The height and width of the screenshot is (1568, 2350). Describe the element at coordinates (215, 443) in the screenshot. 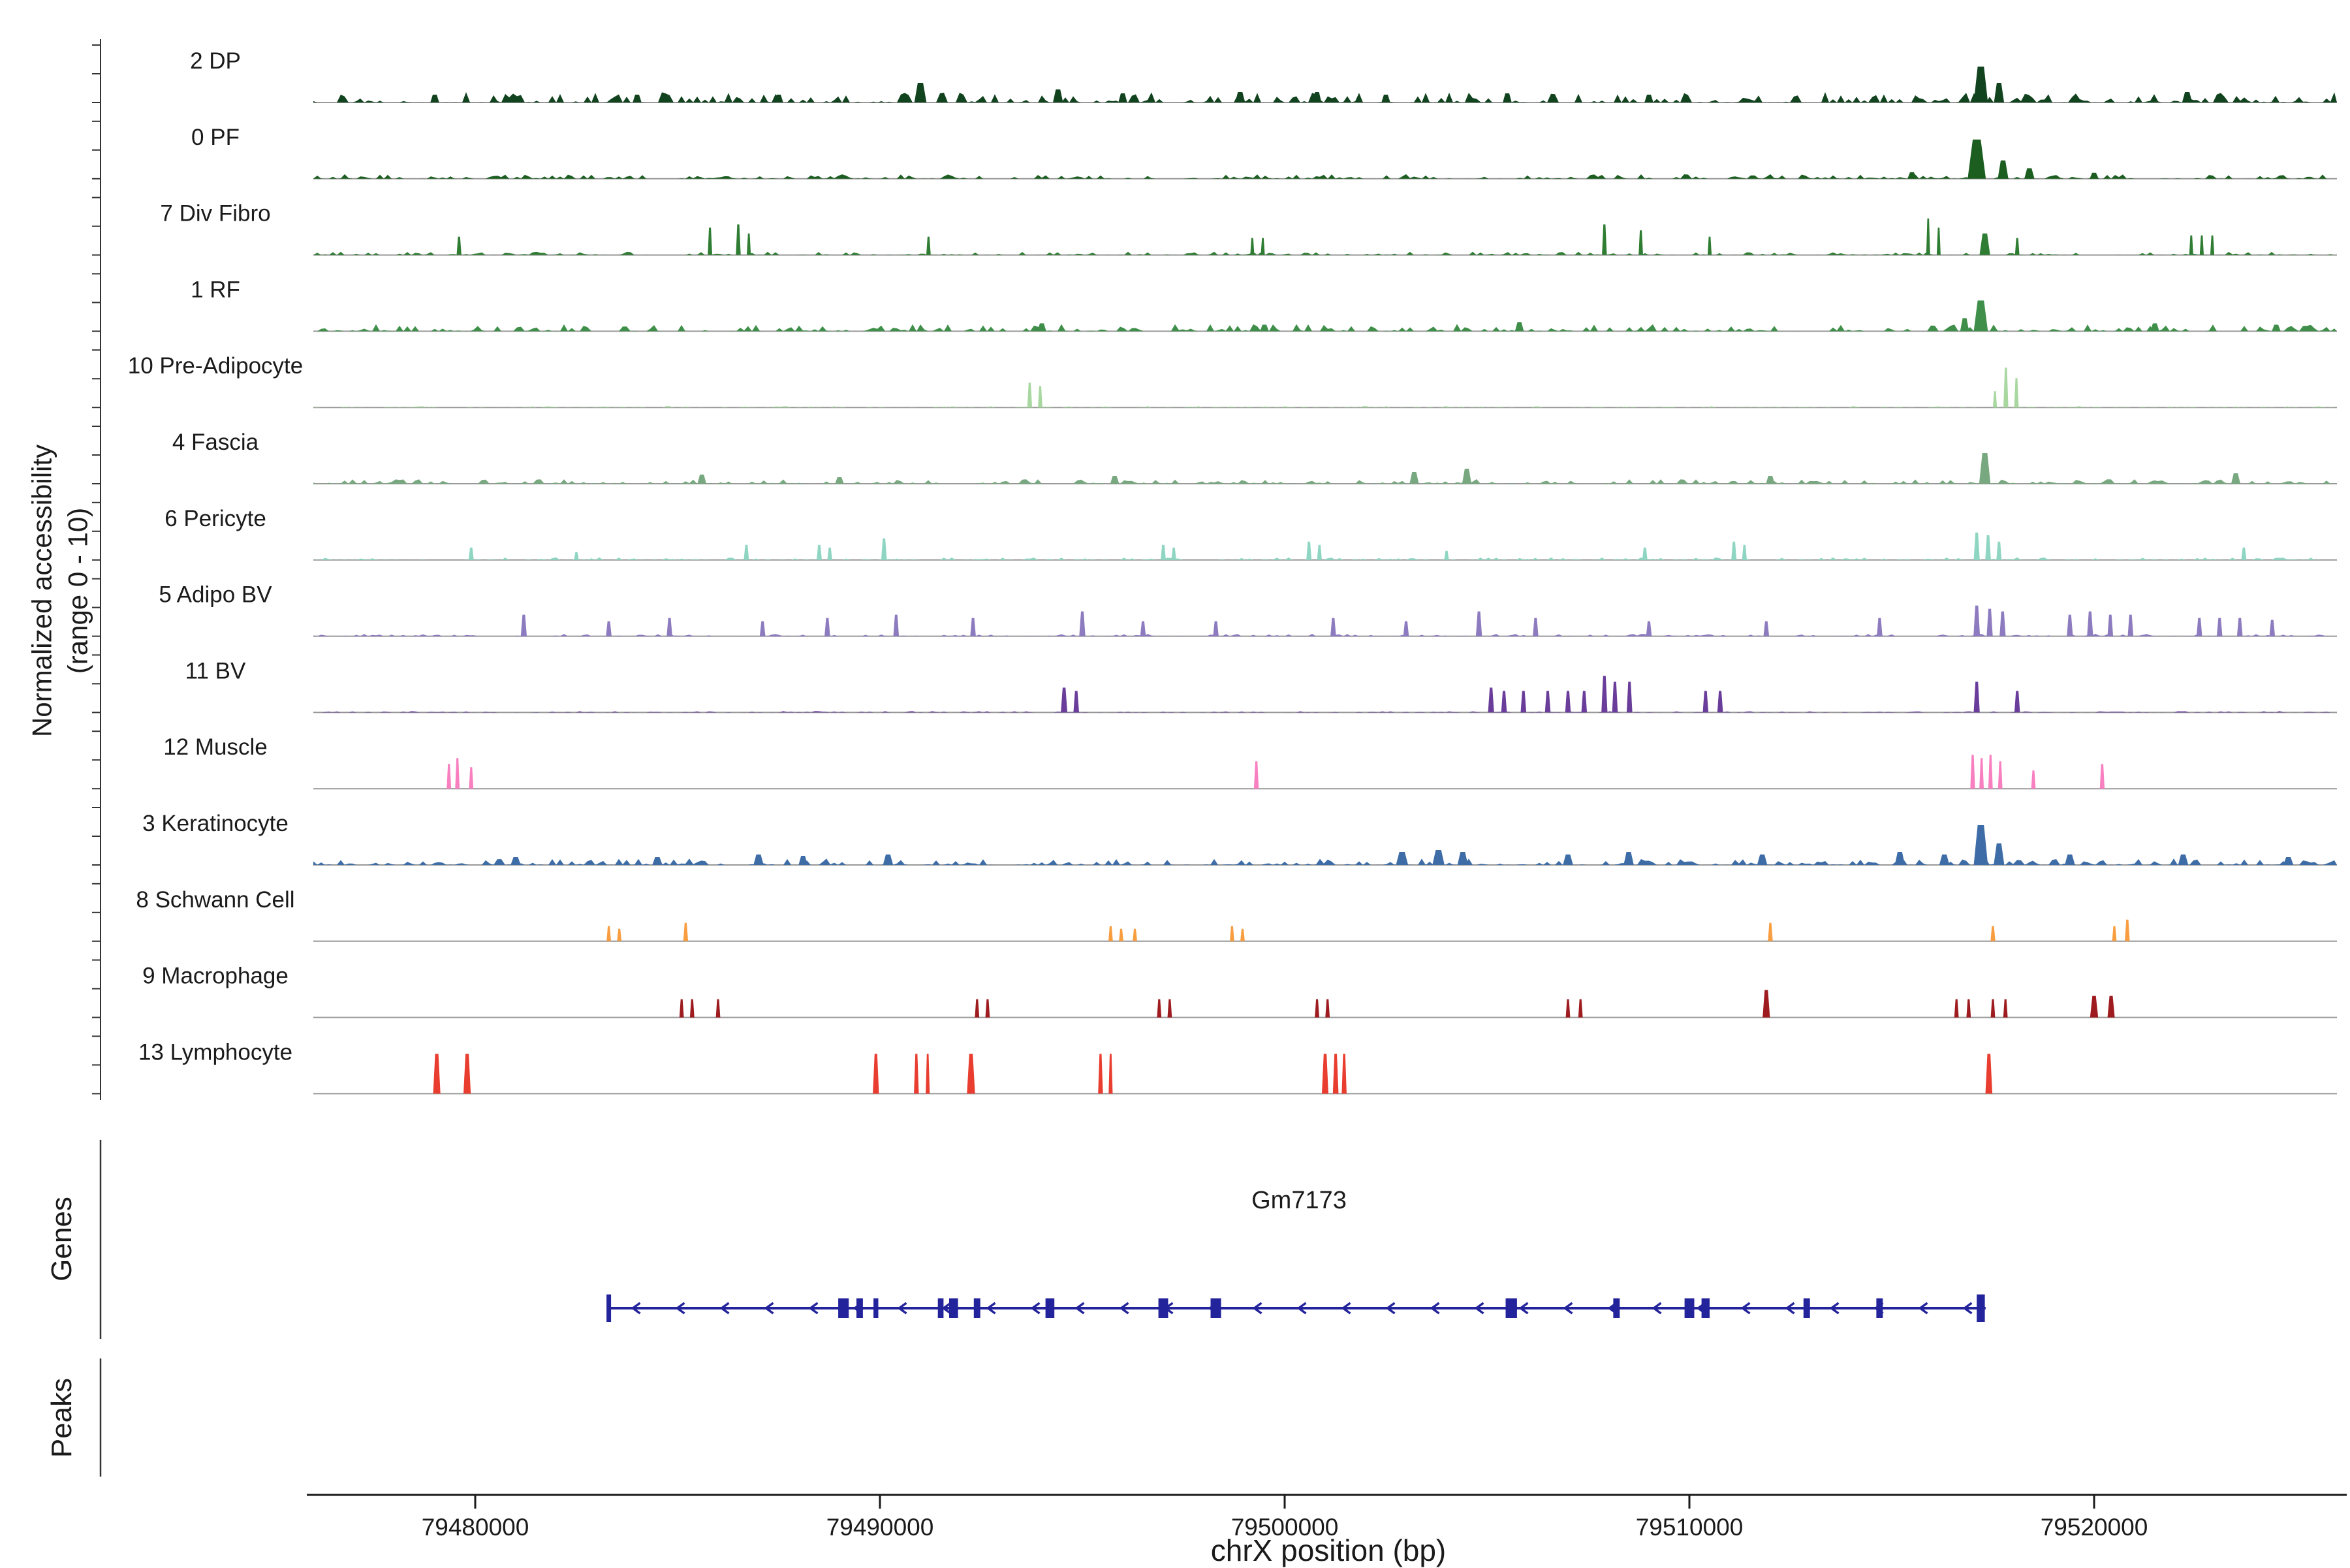

I see `track-label: 4 Fascia` at that location.